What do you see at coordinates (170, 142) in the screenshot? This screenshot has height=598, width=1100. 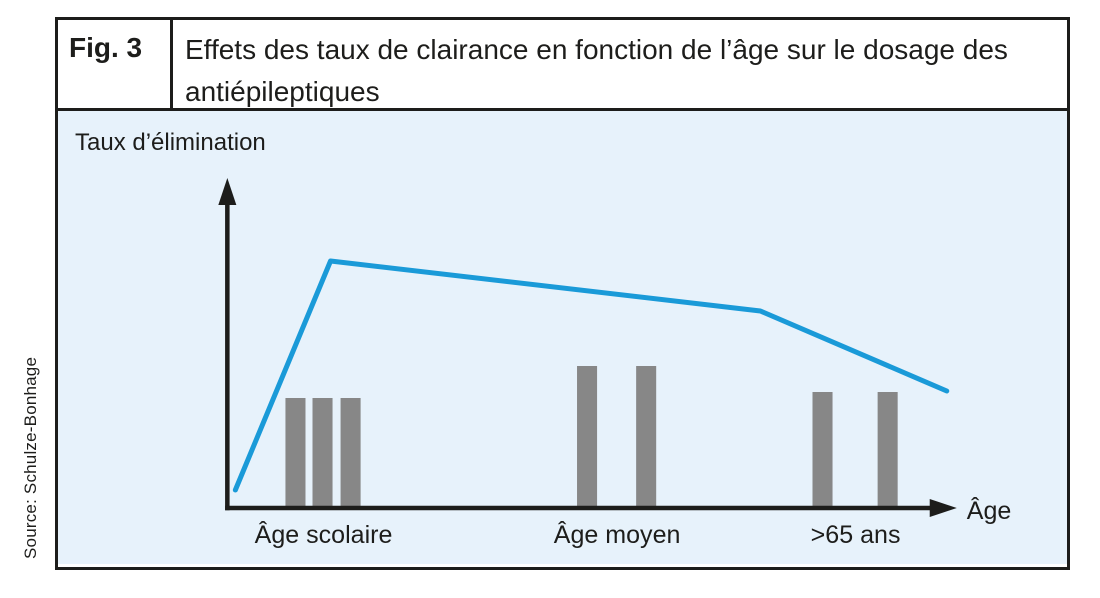 I see `y-axis-title: Taux d’élimination` at bounding box center [170, 142].